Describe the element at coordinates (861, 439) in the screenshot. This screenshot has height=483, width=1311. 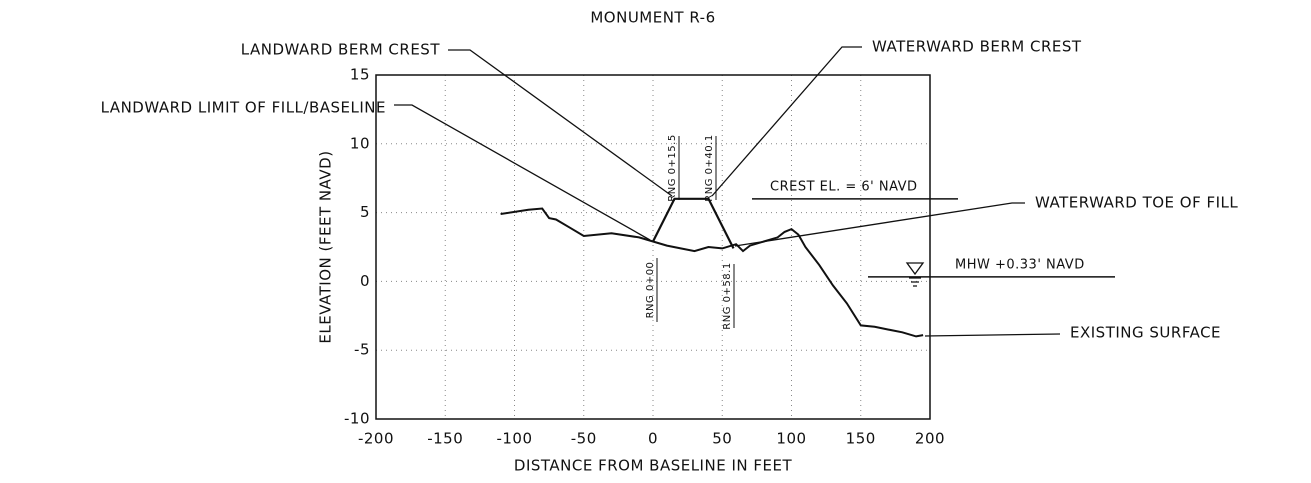
I see `x-tick-label: 150` at that location.